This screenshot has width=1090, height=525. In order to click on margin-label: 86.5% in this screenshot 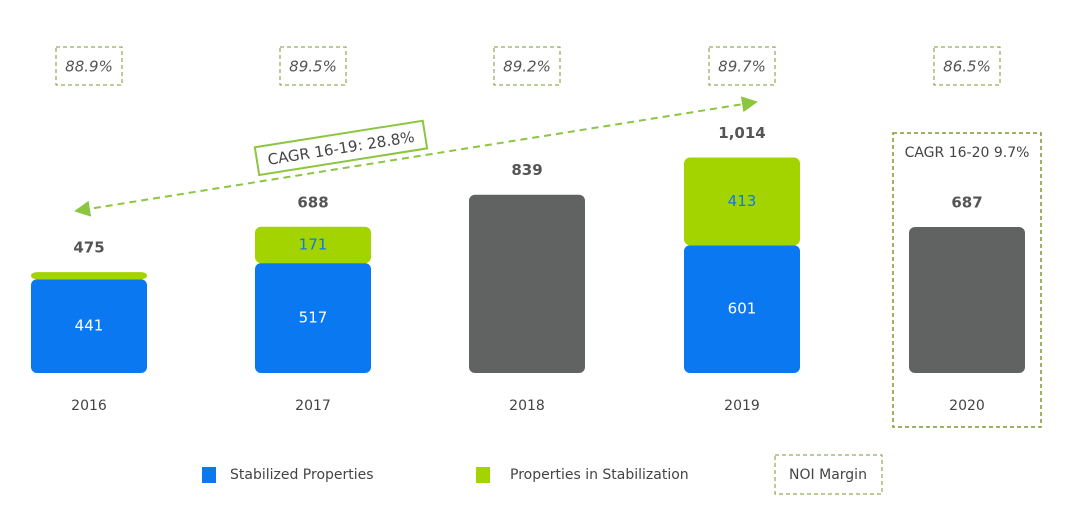, I will do `click(967, 67)`.